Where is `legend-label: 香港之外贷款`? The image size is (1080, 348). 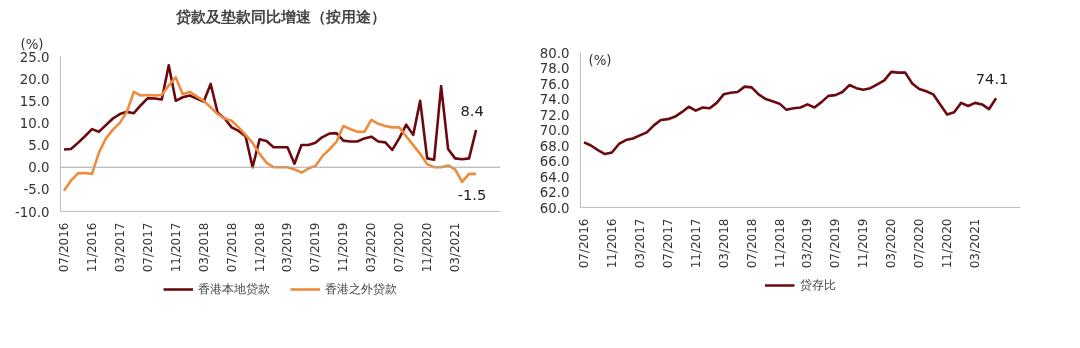
legend-label: 香港之外贷款 is located at coordinates (361, 289).